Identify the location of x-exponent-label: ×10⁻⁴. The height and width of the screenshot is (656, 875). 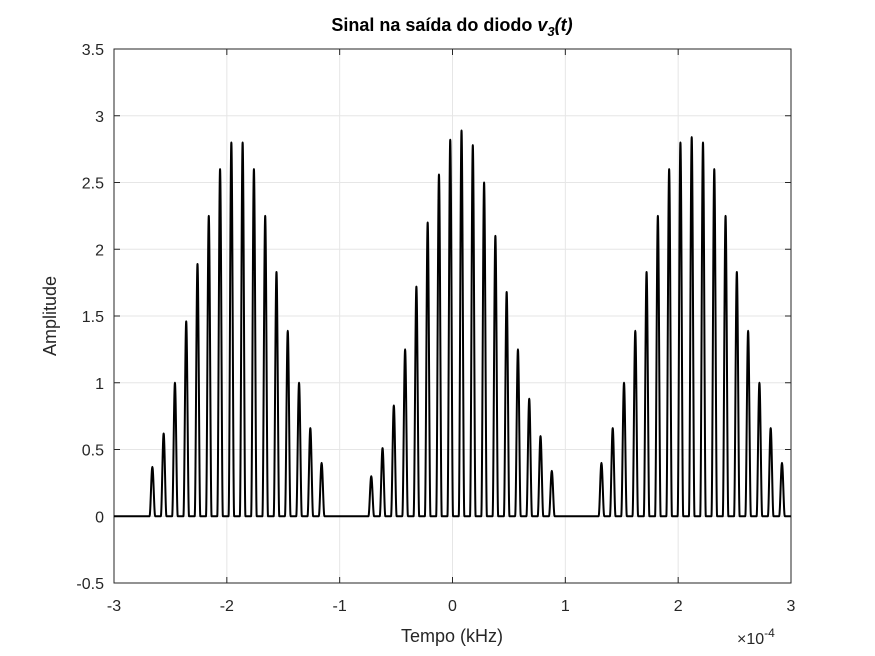
(756, 637).